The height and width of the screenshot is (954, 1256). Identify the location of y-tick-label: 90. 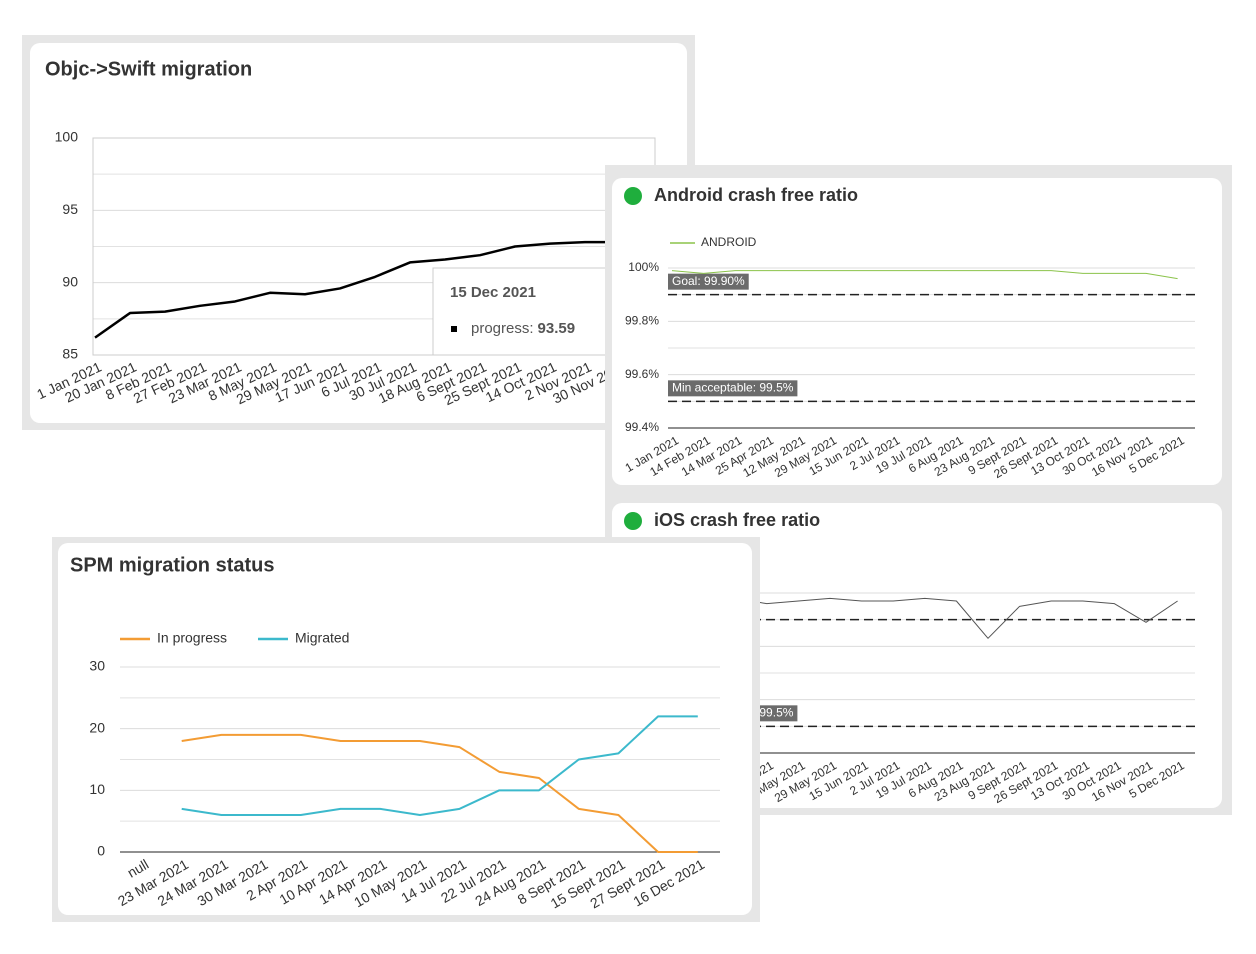
(70, 281).